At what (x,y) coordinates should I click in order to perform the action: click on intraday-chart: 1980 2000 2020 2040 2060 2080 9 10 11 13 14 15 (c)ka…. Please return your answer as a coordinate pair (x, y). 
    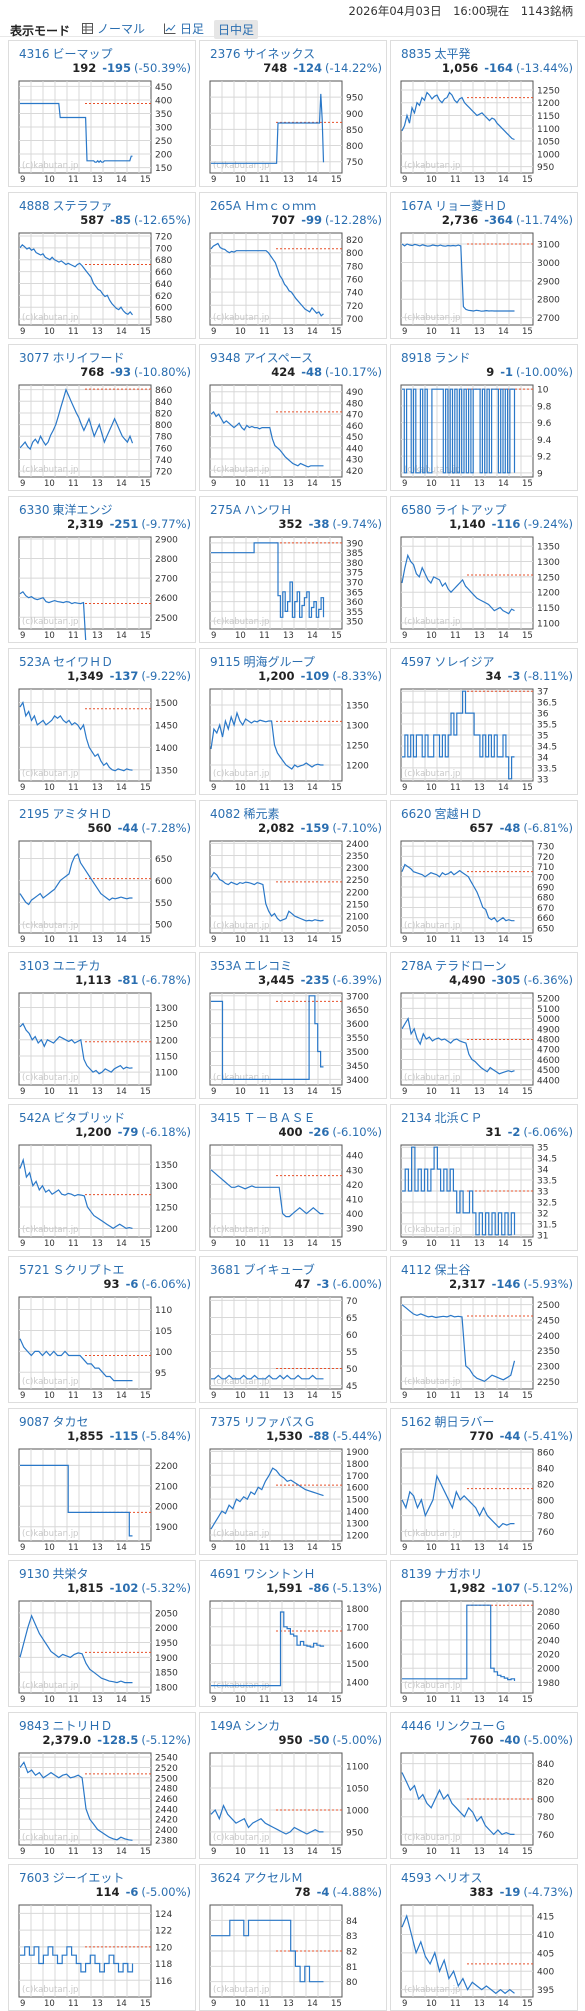
    Looking at the image, I should click on (487, 1651).